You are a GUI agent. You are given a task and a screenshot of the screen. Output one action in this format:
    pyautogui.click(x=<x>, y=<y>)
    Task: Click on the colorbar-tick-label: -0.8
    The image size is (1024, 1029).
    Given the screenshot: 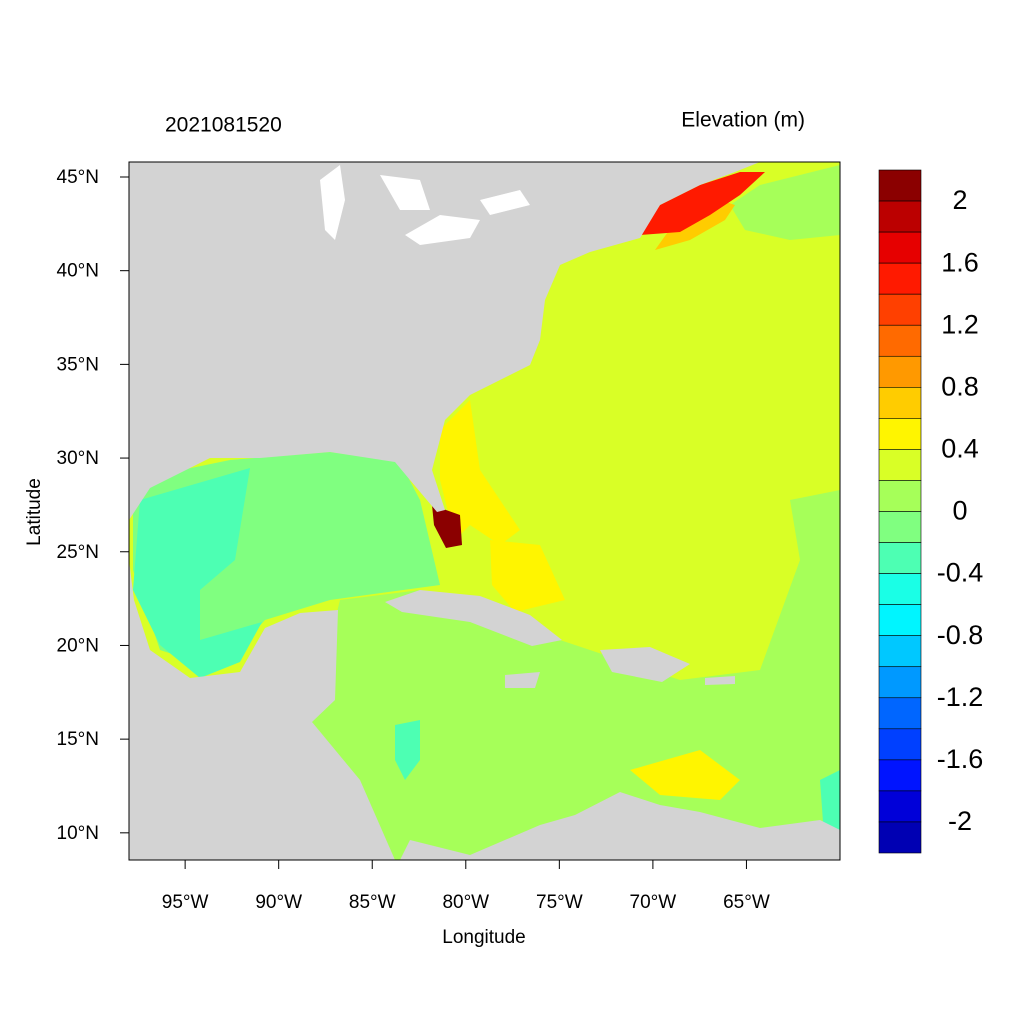 What is the action you would take?
    pyautogui.click(x=960, y=635)
    